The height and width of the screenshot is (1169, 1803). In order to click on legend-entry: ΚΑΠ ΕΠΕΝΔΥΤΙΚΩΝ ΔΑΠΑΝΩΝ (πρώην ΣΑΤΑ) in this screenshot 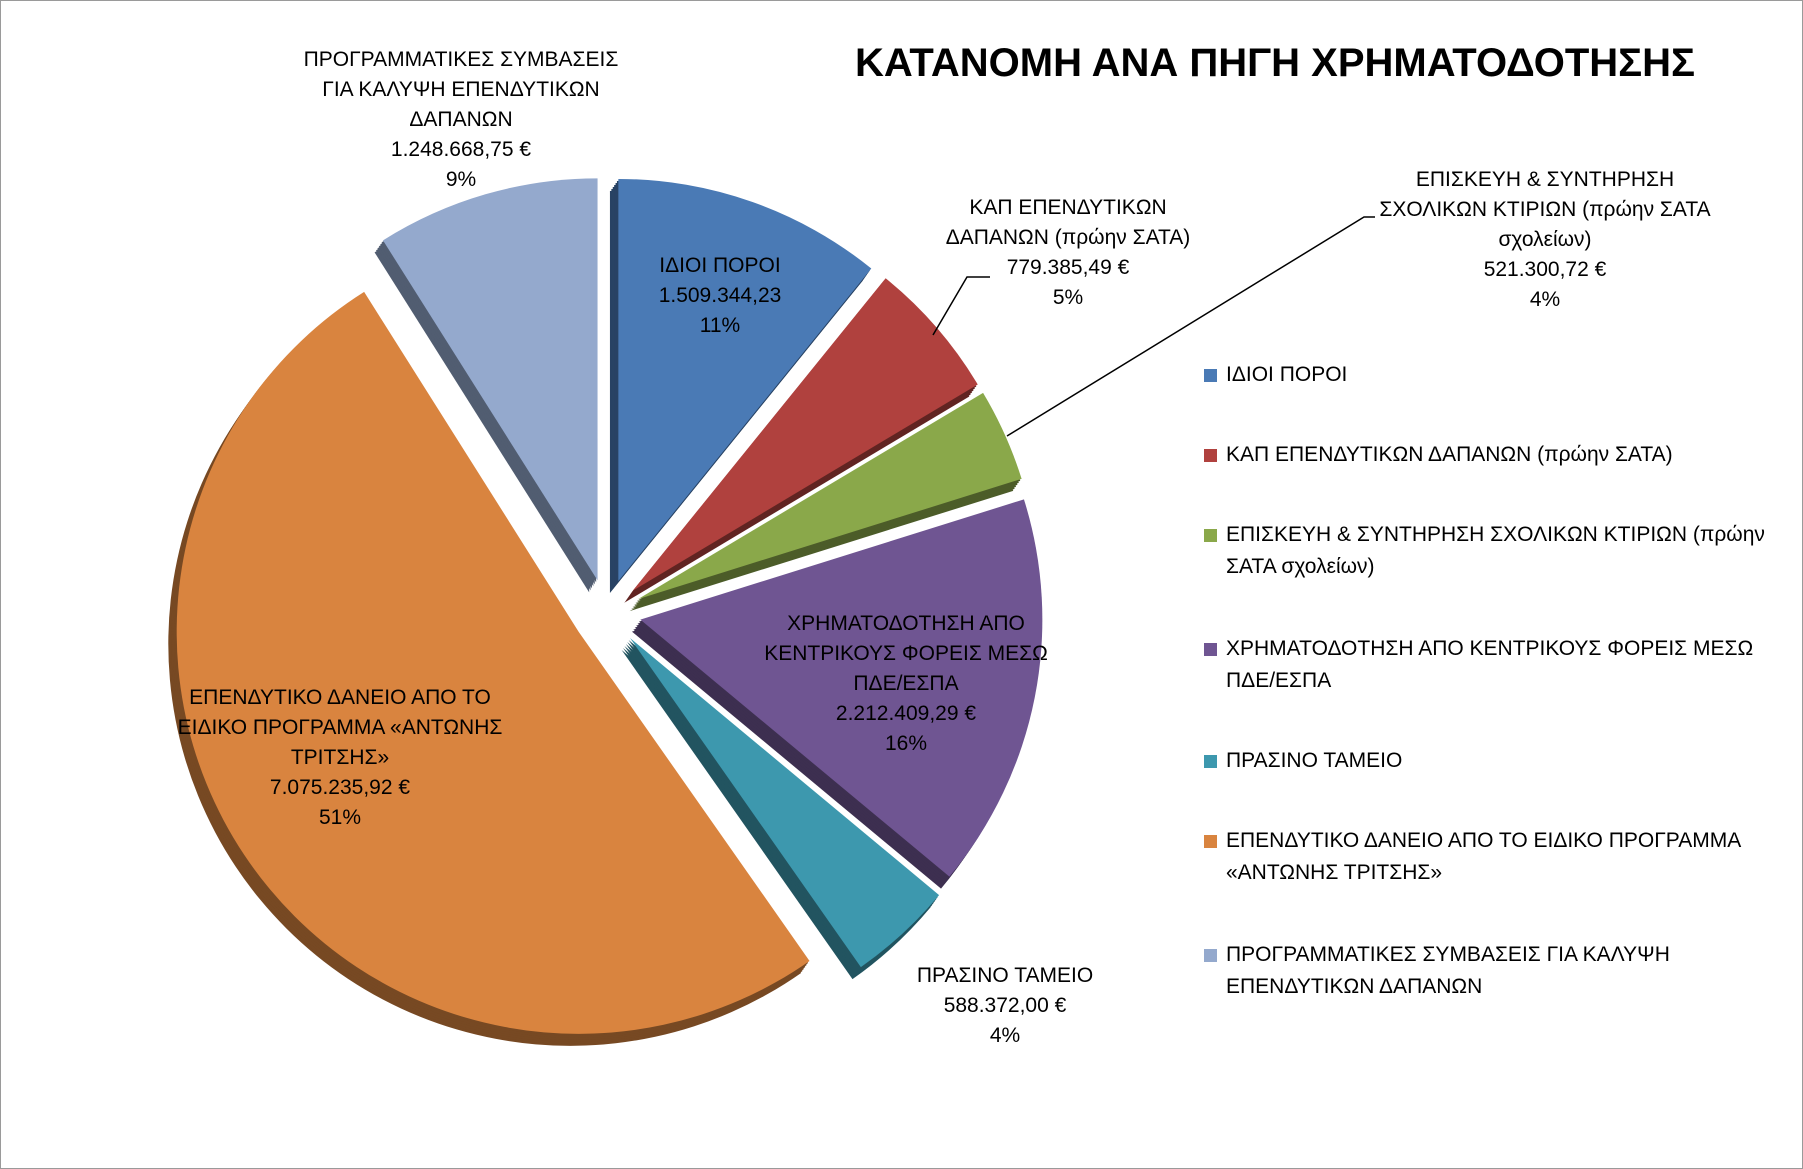, I will do `click(1494, 455)`.